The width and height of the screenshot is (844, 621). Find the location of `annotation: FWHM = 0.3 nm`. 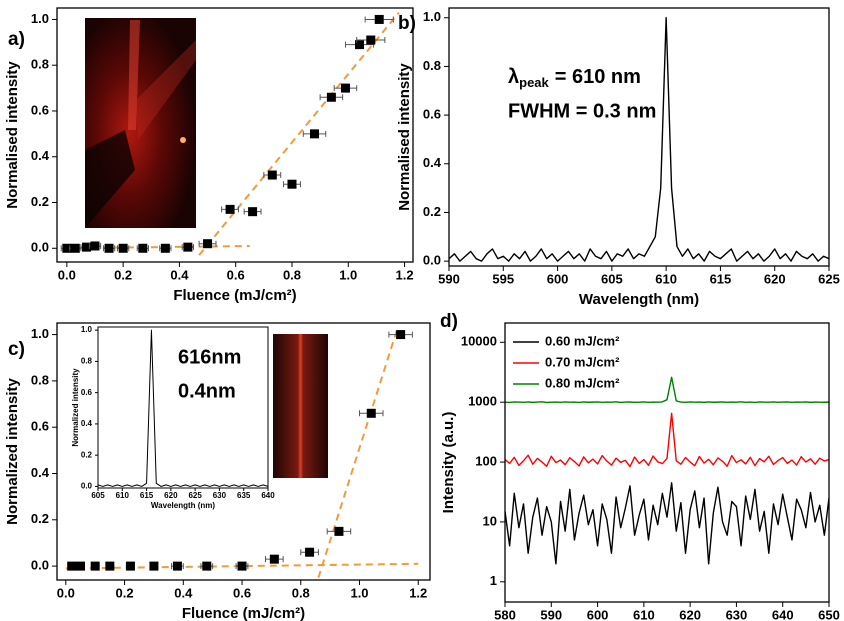

annotation: FWHM = 0.3 nm is located at coordinates (582, 111).